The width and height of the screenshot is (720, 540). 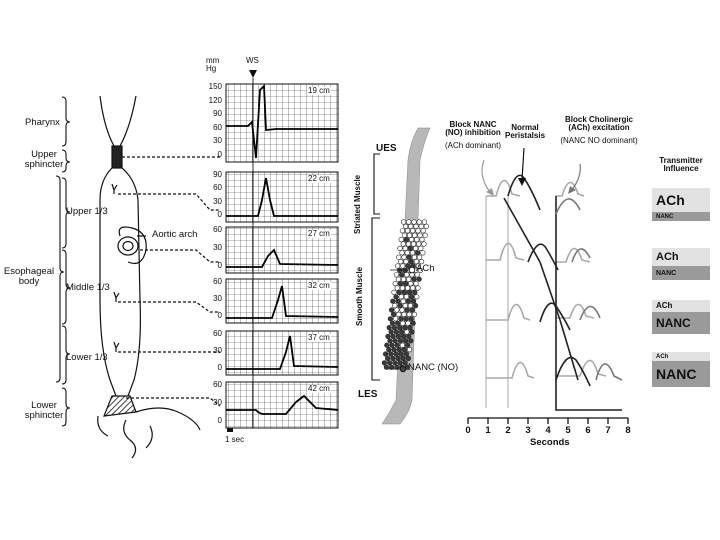 What do you see at coordinates (681, 356) in the screenshot?
I see `bar4-ach` at bounding box center [681, 356].